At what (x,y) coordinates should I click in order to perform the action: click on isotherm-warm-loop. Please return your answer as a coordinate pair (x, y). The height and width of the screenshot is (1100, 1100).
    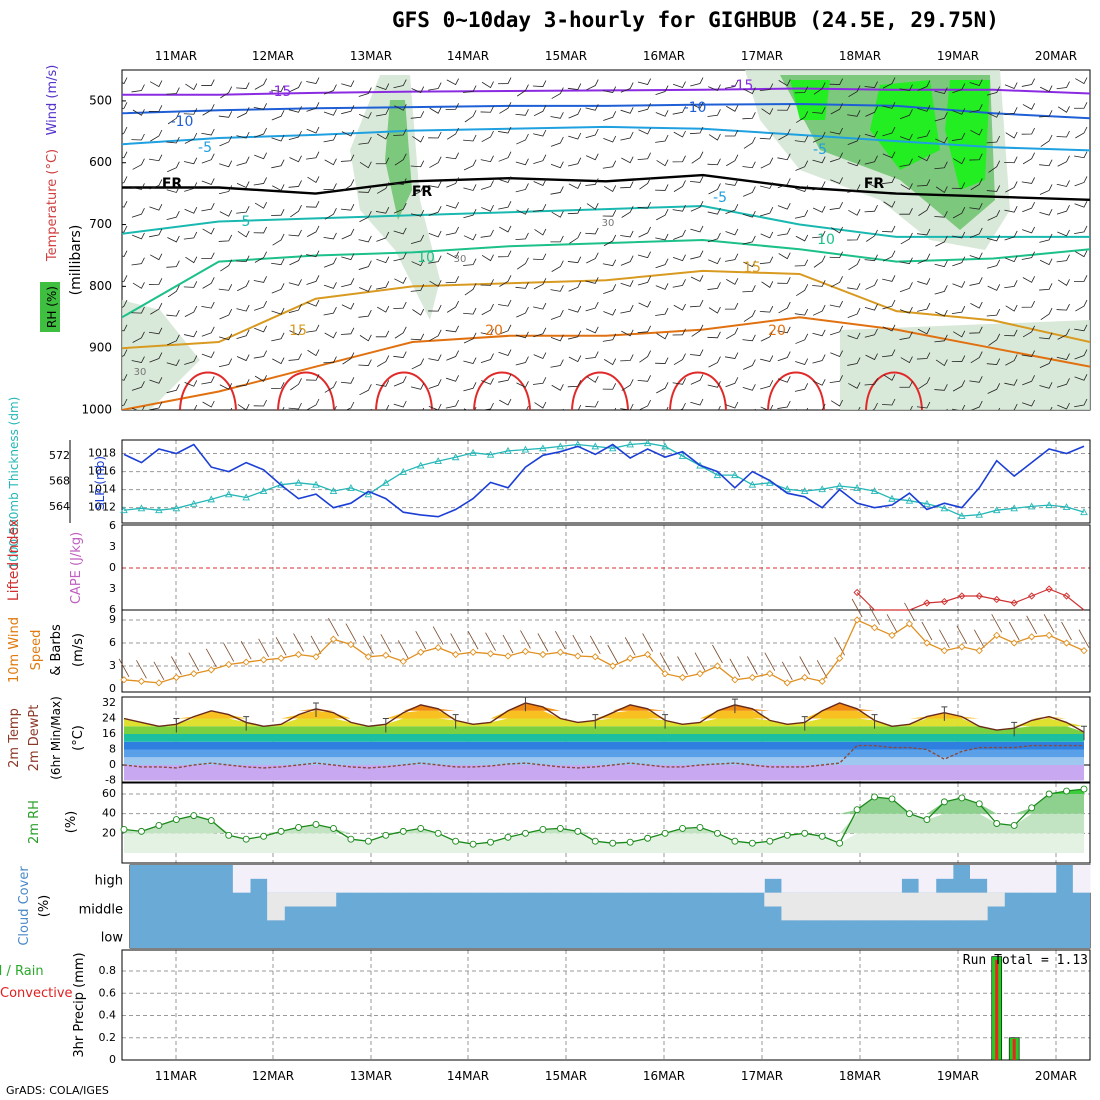
    Looking at the image, I should click on (404, 390).